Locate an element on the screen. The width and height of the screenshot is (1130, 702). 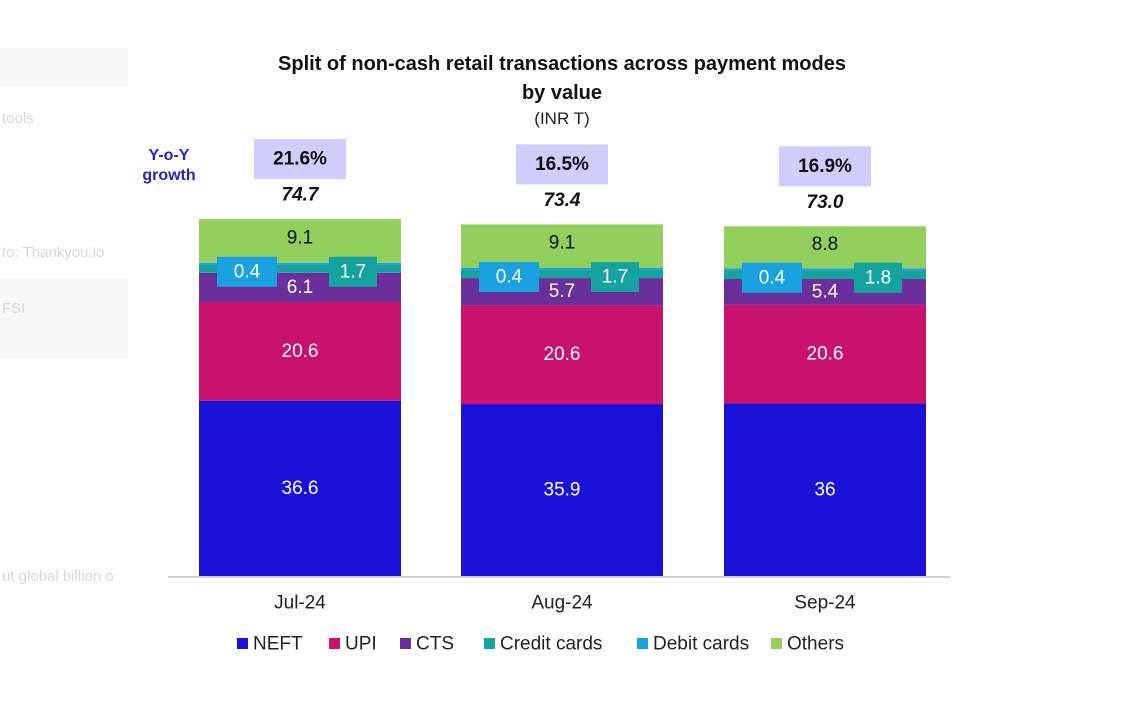
data-label: 35.9 is located at coordinates (562, 490).